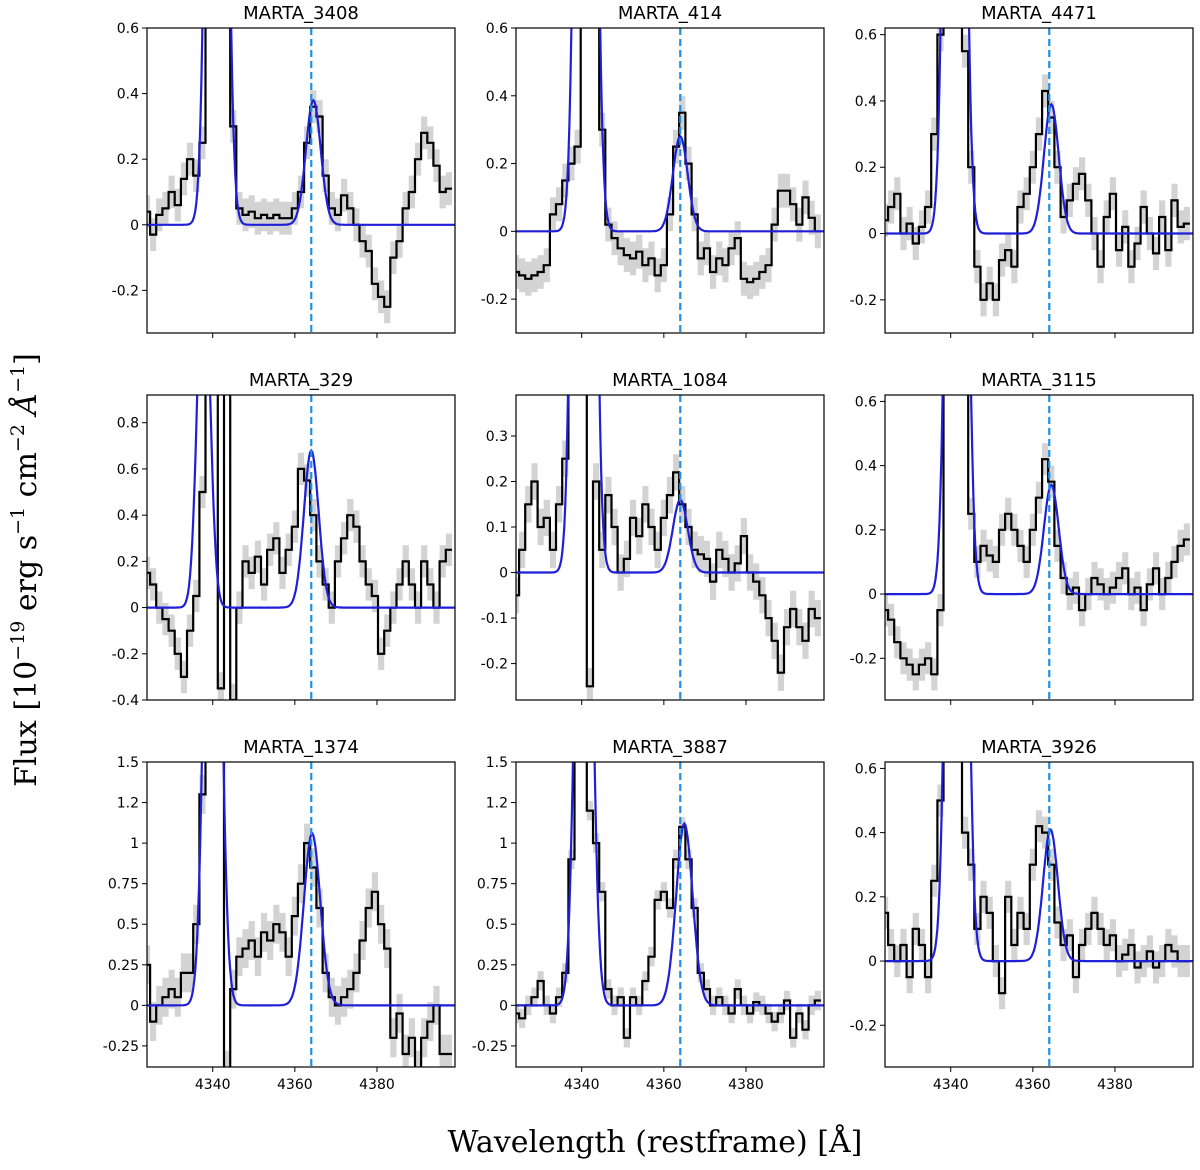 This screenshot has height=1170, width=1200. Describe the element at coordinates (18, 438) in the screenshot. I see `y-axis-label-exponent: −2` at that location.